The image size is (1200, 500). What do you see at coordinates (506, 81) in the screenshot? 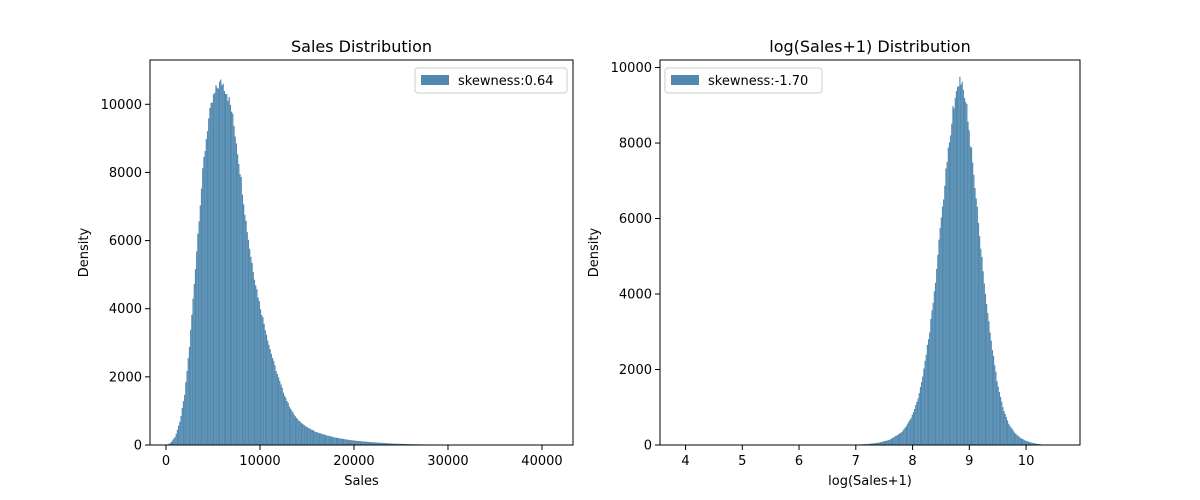
I see `legend-label: skewness:0.64` at bounding box center [506, 81].